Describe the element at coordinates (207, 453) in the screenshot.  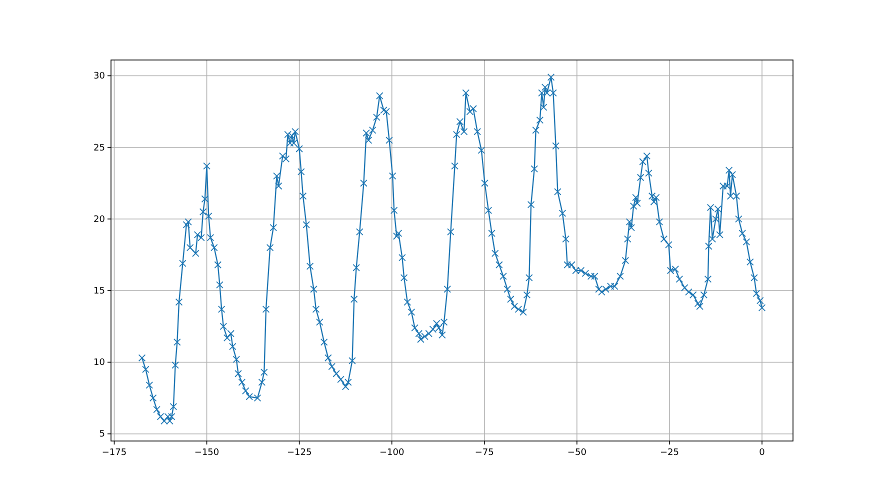
I see `x-tick-label: −150` at that location.